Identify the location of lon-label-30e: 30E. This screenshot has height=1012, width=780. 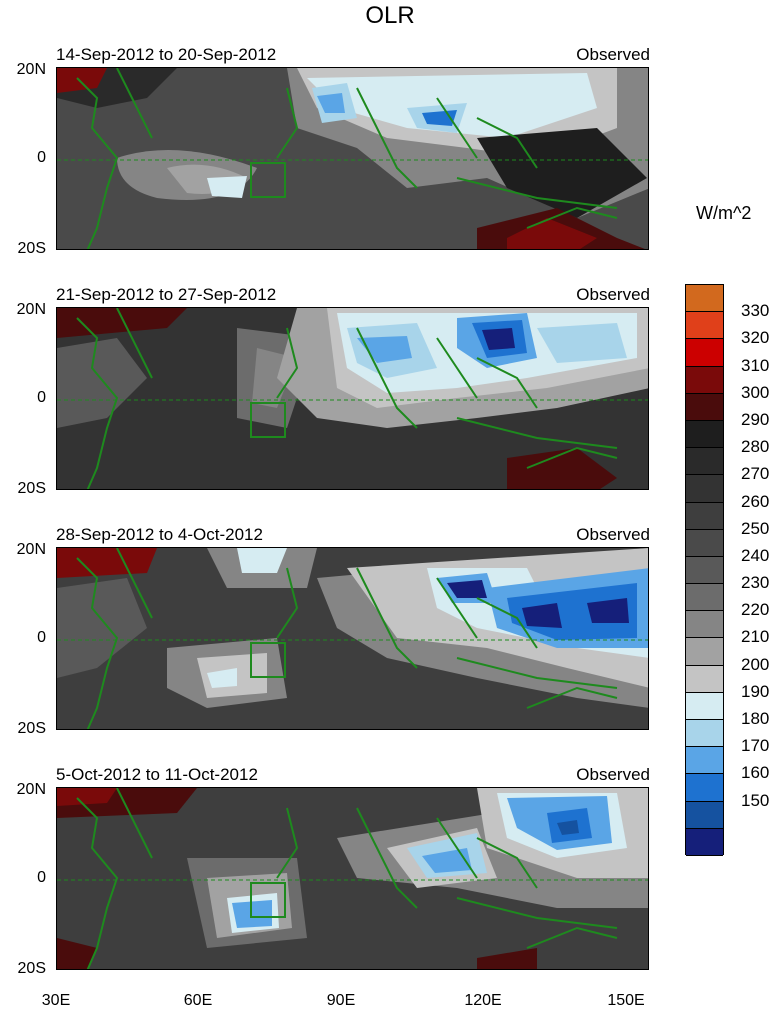
(56, 1000).